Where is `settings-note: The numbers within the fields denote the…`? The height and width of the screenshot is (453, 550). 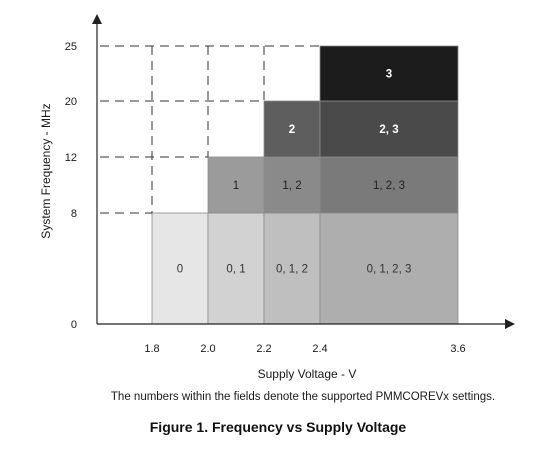 settings-note: The numbers within the fields denote the… is located at coordinates (303, 397).